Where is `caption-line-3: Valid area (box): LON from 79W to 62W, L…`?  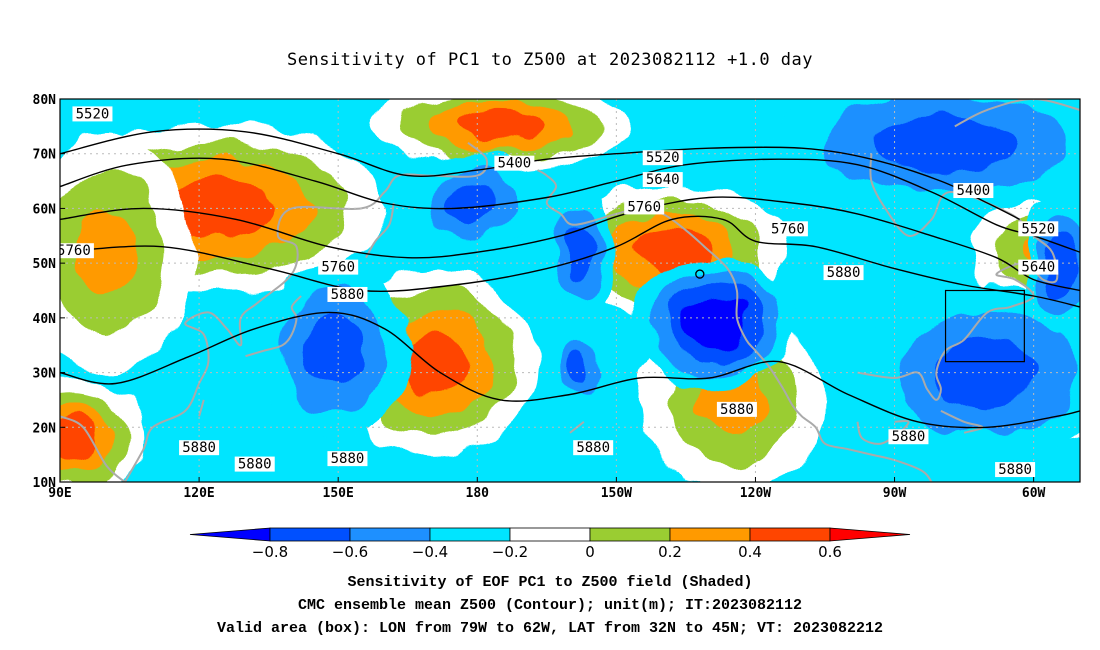
caption-line-3: Valid area (box): LON from 79W to 62W, L… is located at coordinates (550, 628).